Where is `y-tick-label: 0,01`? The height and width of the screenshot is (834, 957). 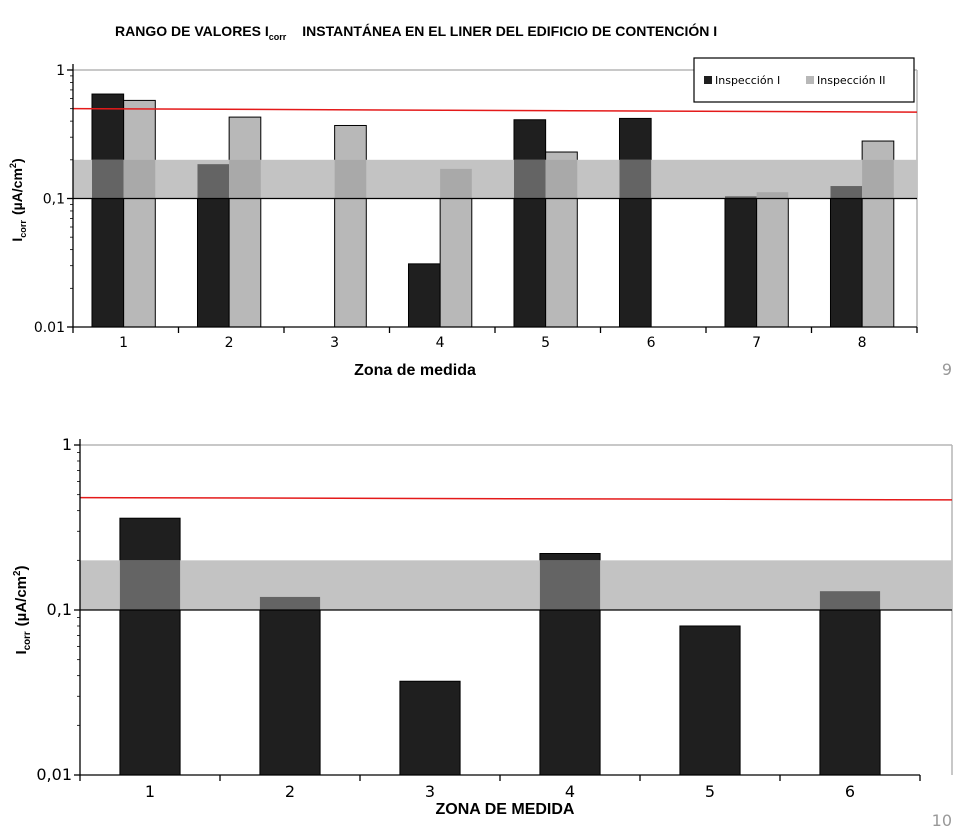
y-tick-label: 0,01 is located at coordinates (54, 774).